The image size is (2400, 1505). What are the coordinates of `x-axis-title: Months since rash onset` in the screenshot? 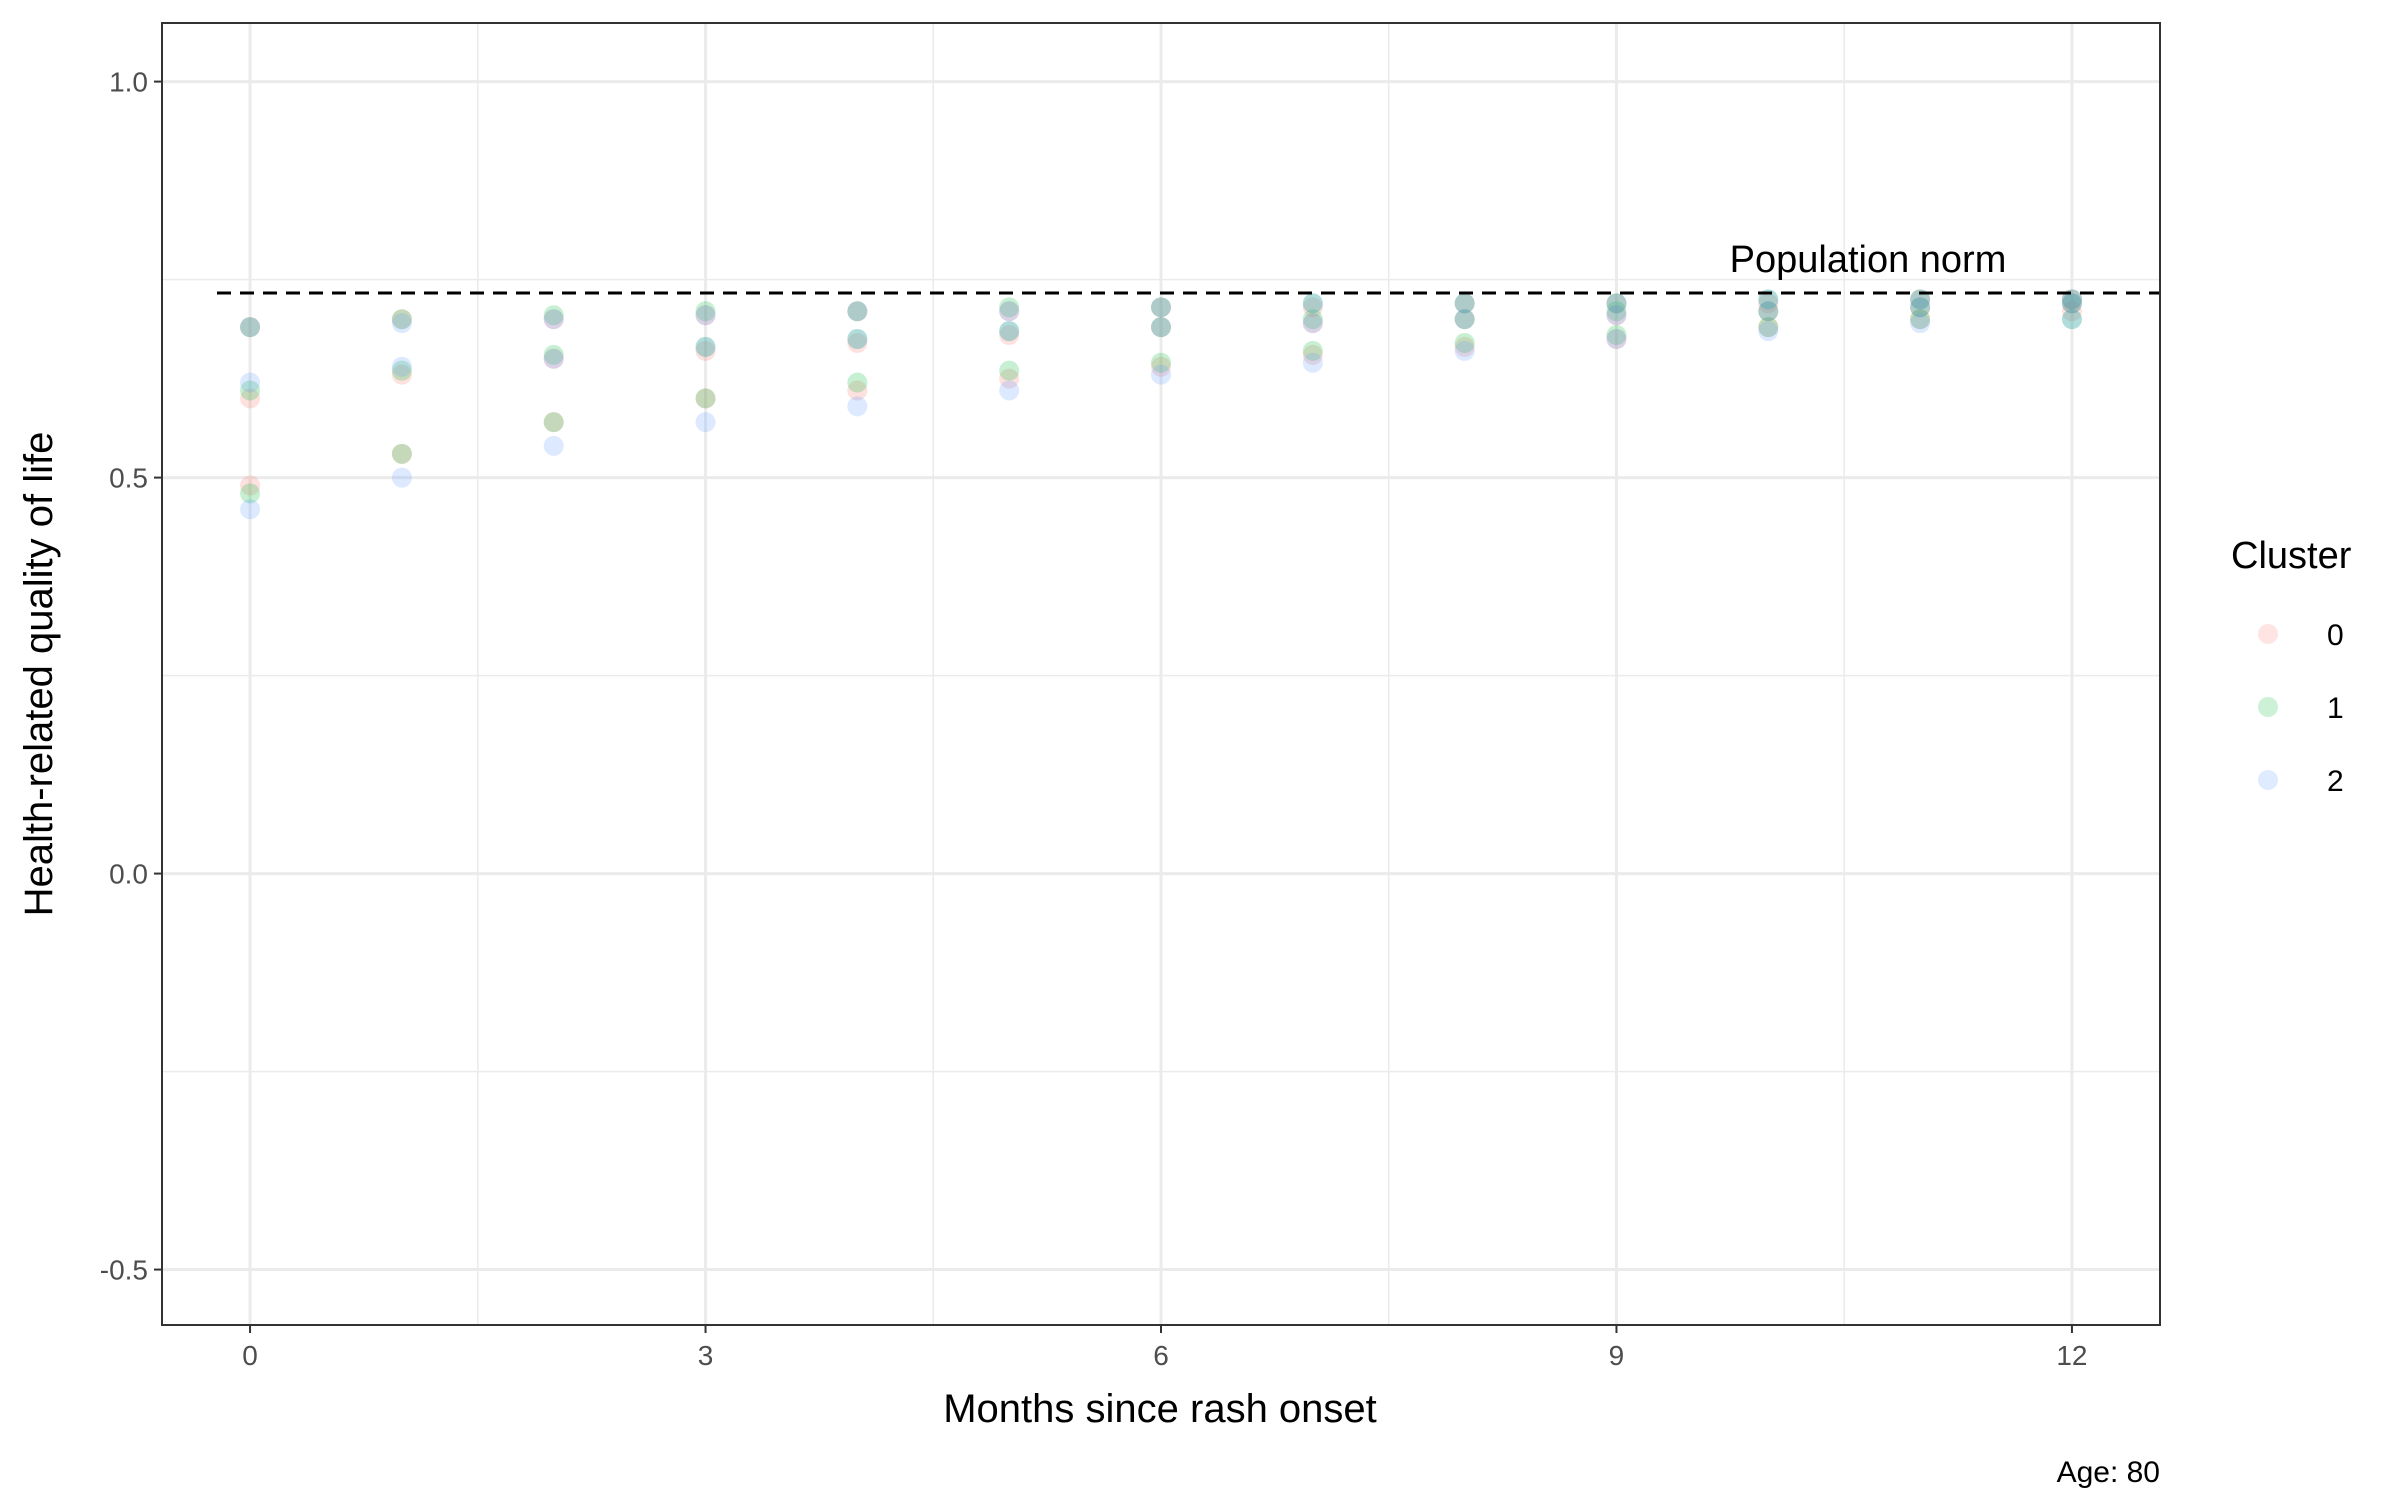 It's located at (1160, 1409).